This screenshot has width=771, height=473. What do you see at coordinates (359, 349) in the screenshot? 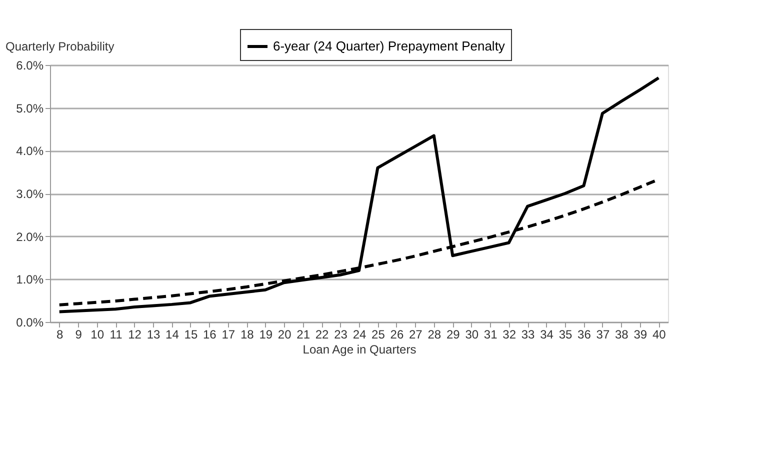
I see `x-axis-title: Loan Age in Quarters` at bounding box center [359, 349].